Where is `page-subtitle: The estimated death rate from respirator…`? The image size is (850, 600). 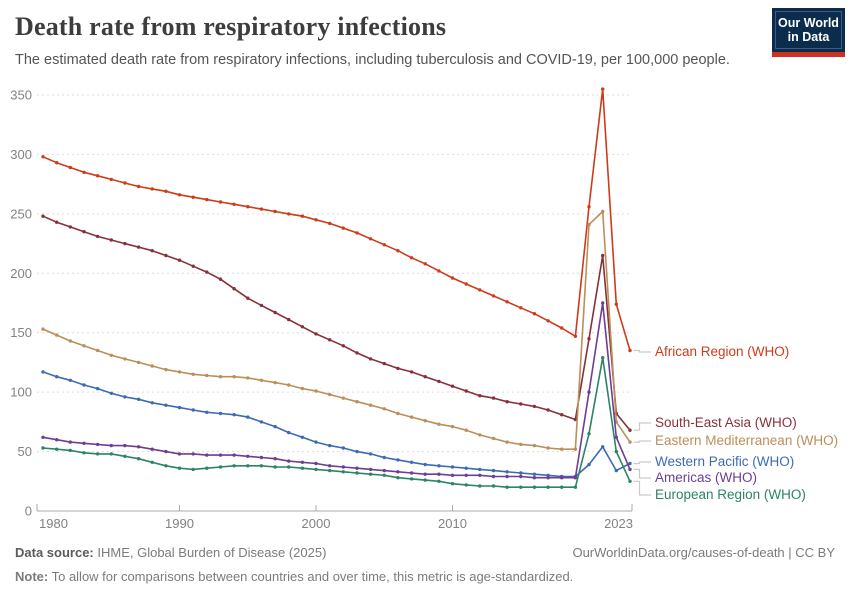
page-subtitle: The estimated death rate from respirator… is located at coordinates (372, 60).